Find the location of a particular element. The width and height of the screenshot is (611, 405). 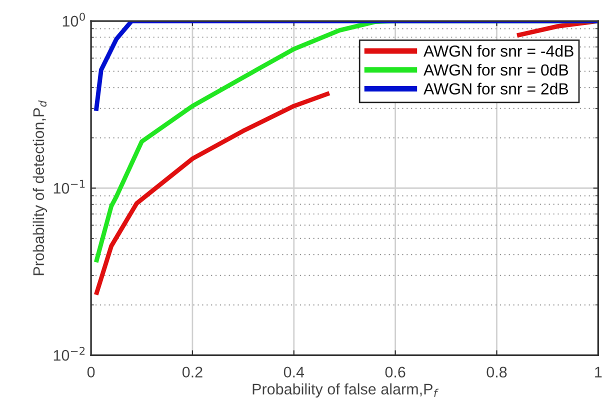

y-axis-title: Probability of detection,P$_{d}$ is located at coordinates (40, 188).